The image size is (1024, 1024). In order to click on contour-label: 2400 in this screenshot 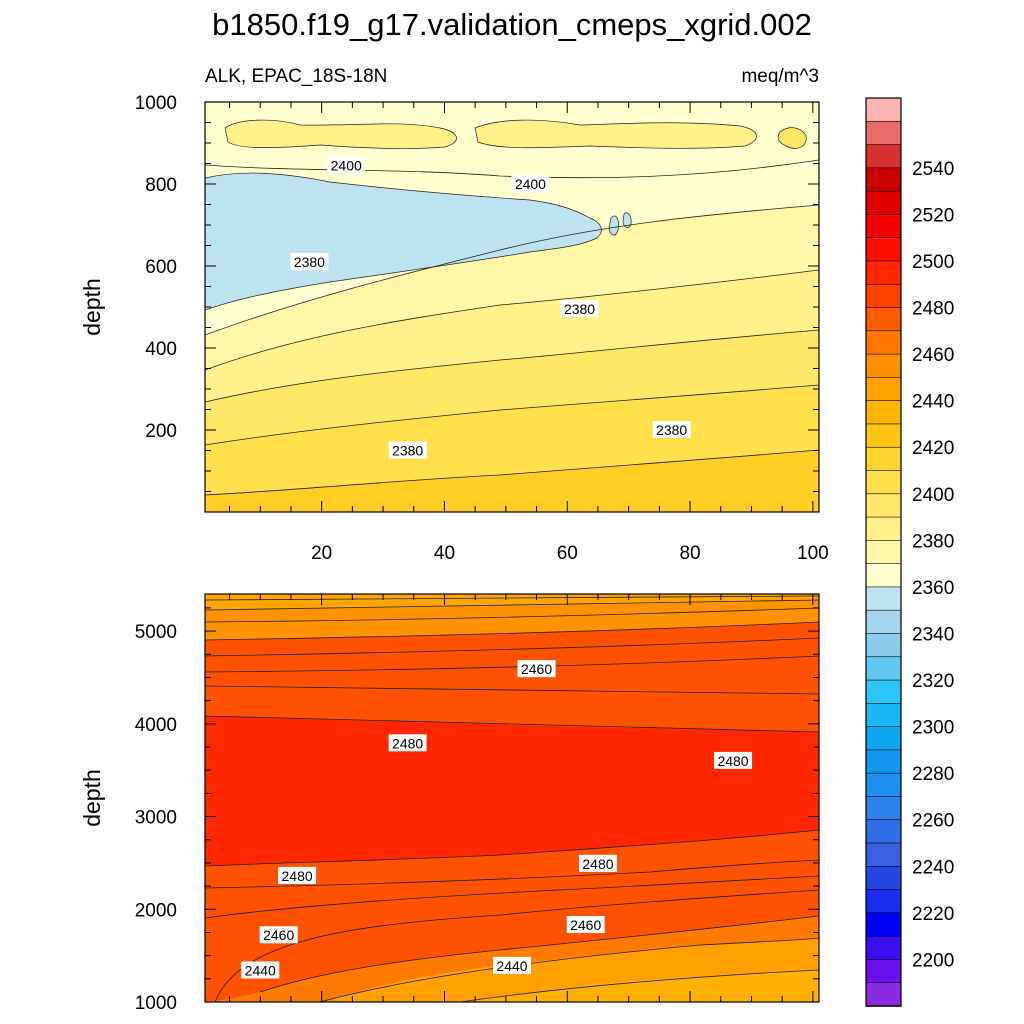, I will do `click(530, 183)`.